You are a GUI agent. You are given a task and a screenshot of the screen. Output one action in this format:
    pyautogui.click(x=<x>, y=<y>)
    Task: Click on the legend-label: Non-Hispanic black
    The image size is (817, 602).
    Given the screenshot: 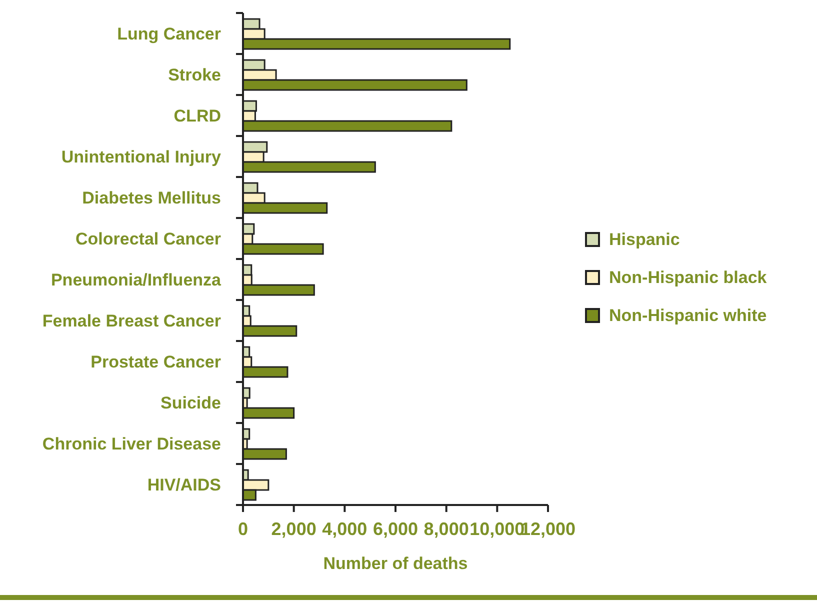 What is the action you would take?
    pyautogui.click(x=688, y=278)
    